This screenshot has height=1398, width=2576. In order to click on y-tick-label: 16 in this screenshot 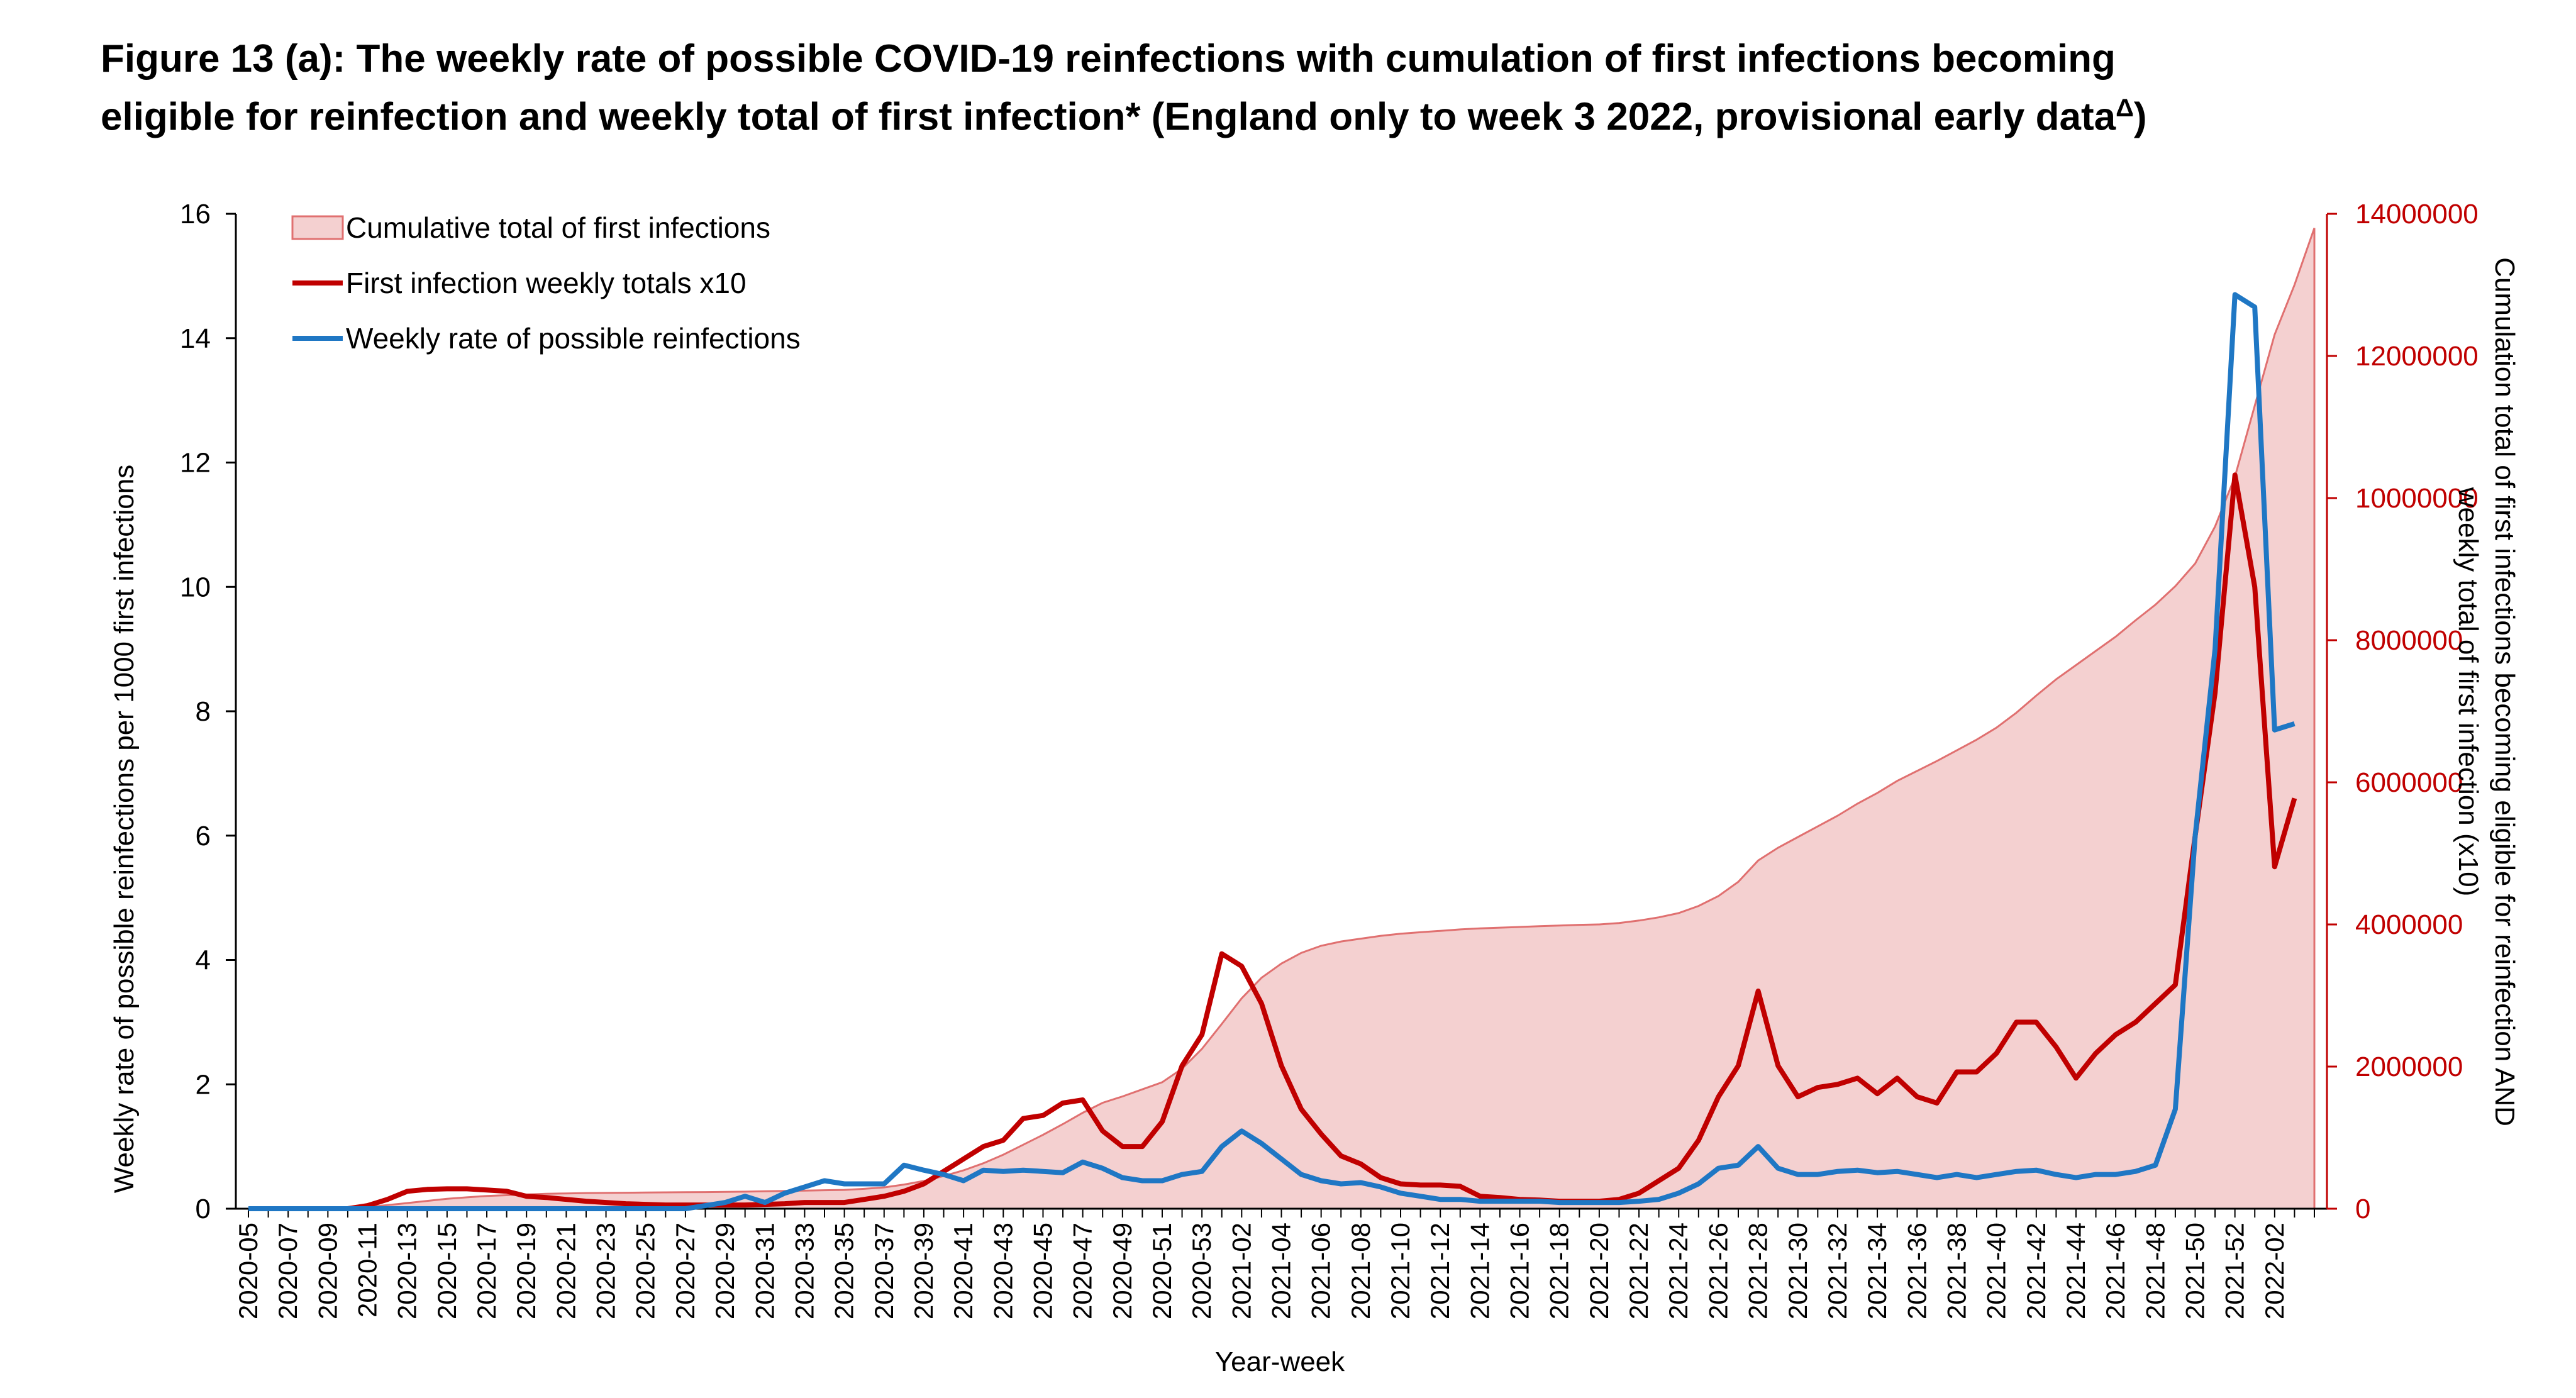, I will do `click(195, 214)`.